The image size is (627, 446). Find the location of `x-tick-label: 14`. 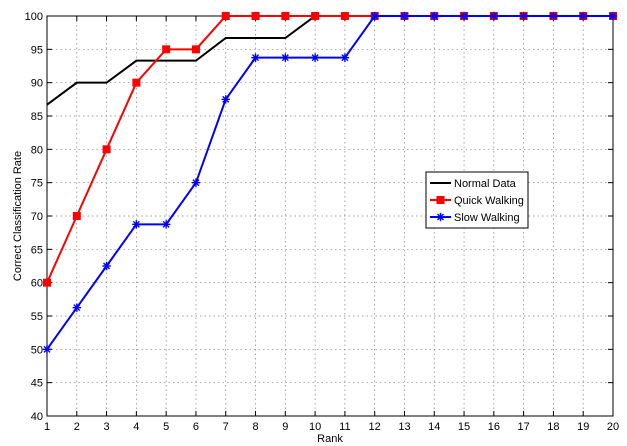

x-tick-label: 14 is located at coordinates (434, 427).